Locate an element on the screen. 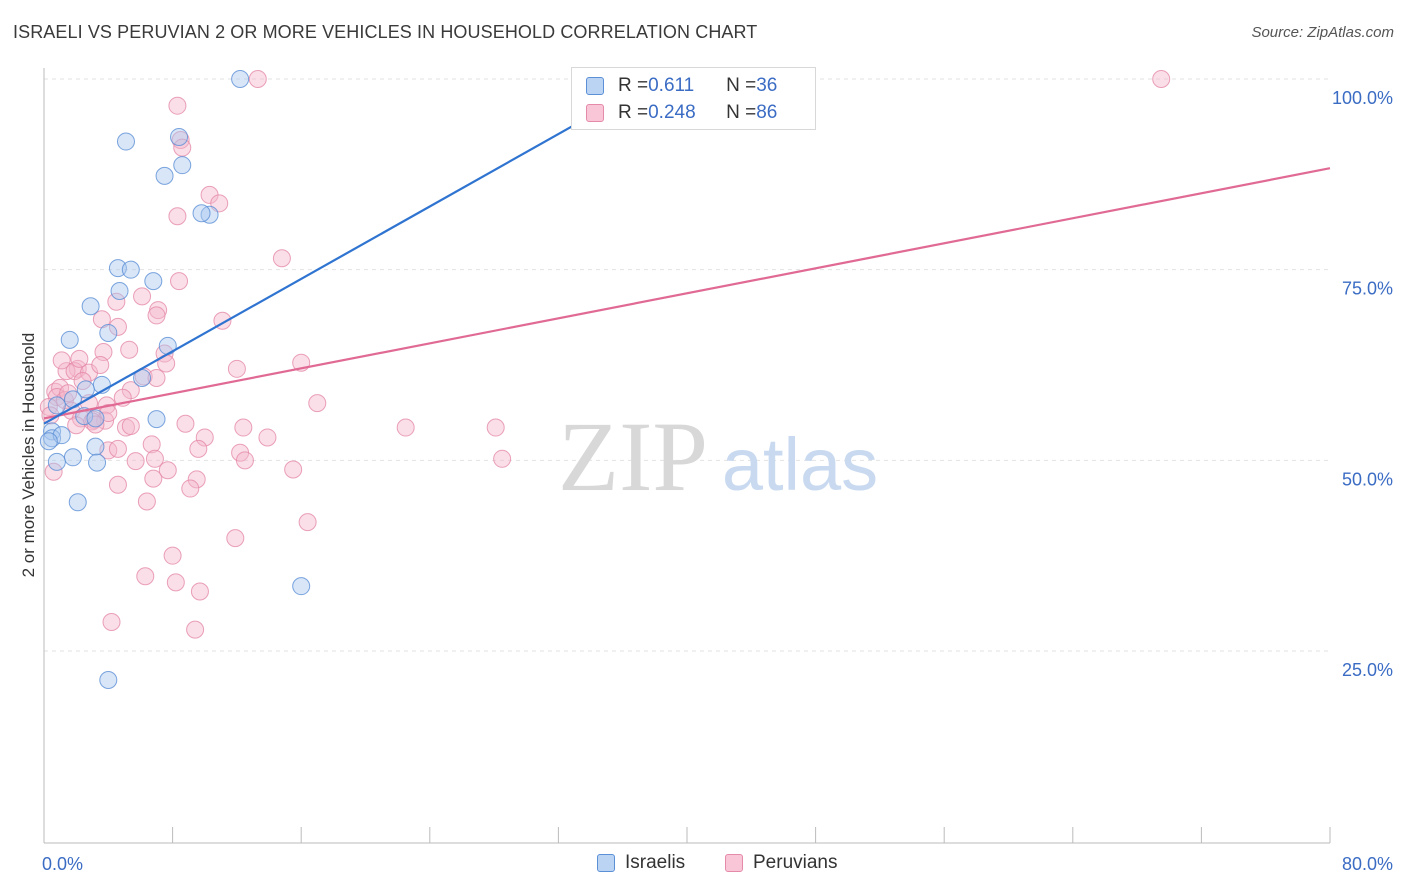  peruvians-swatch is located at coordinates (595, 113).